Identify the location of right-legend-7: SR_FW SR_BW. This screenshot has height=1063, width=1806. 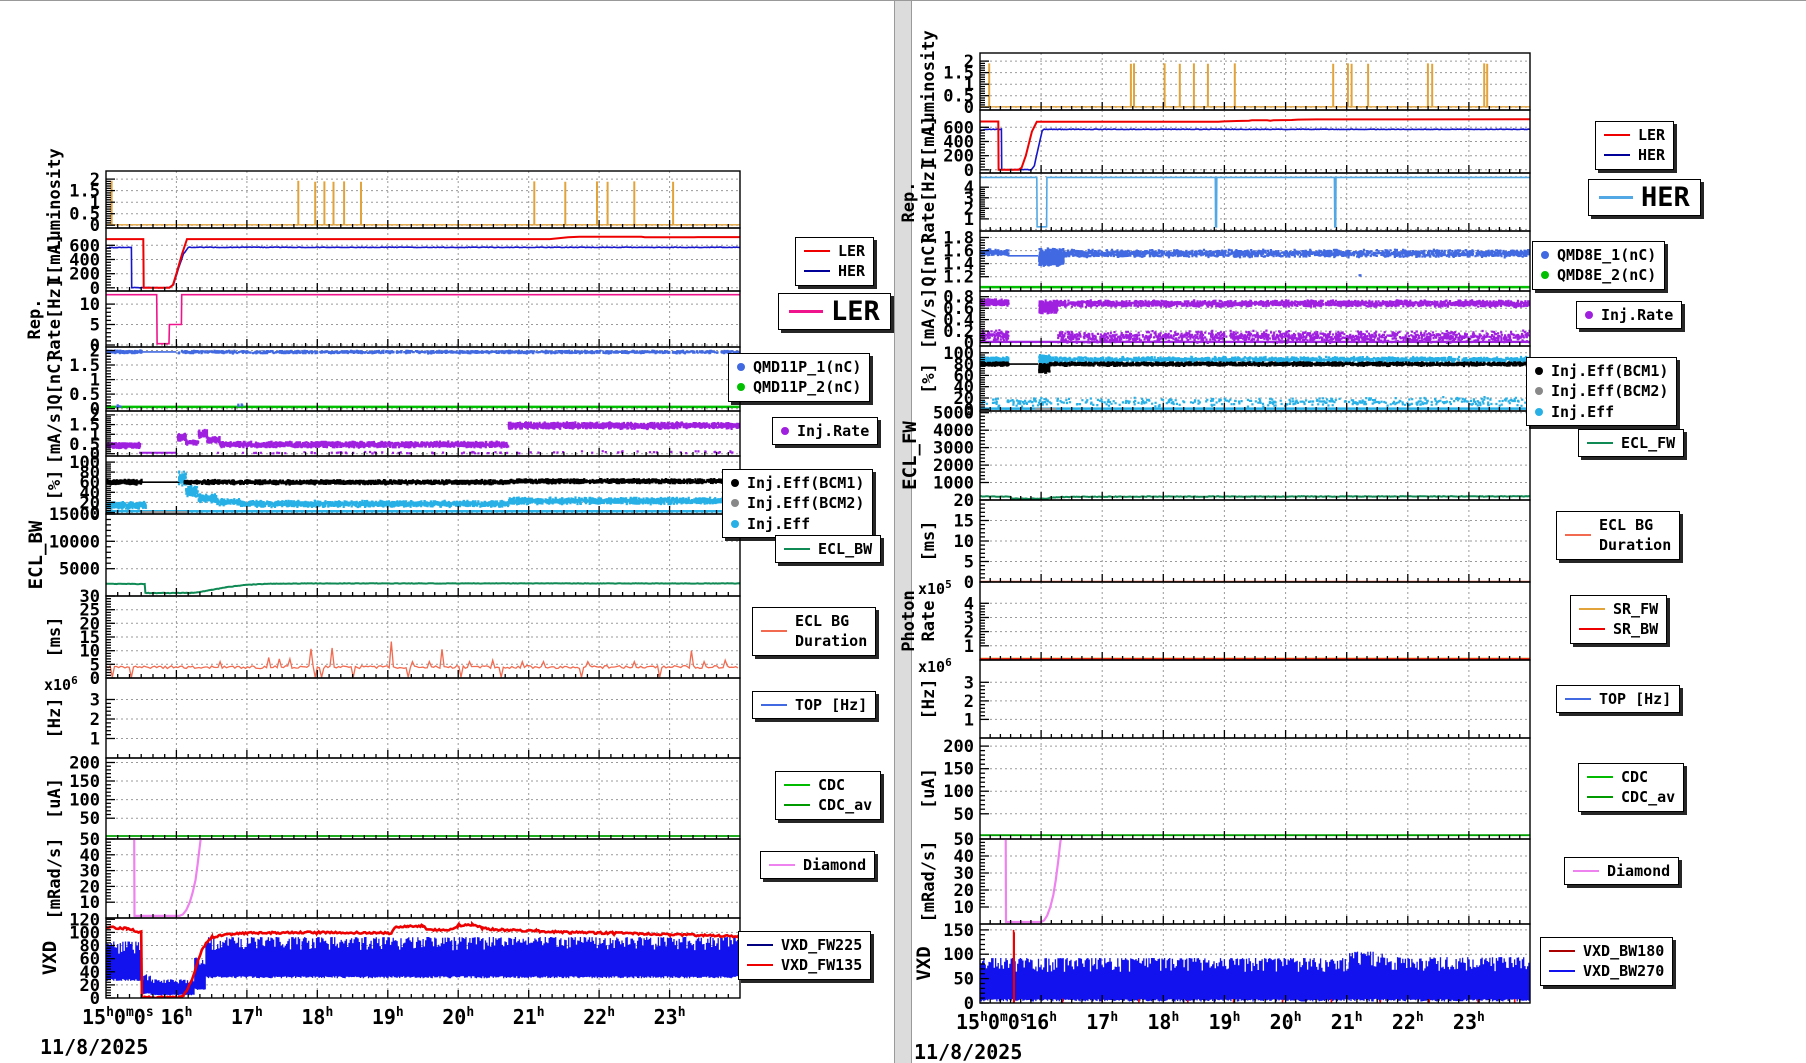
(1619, 619).